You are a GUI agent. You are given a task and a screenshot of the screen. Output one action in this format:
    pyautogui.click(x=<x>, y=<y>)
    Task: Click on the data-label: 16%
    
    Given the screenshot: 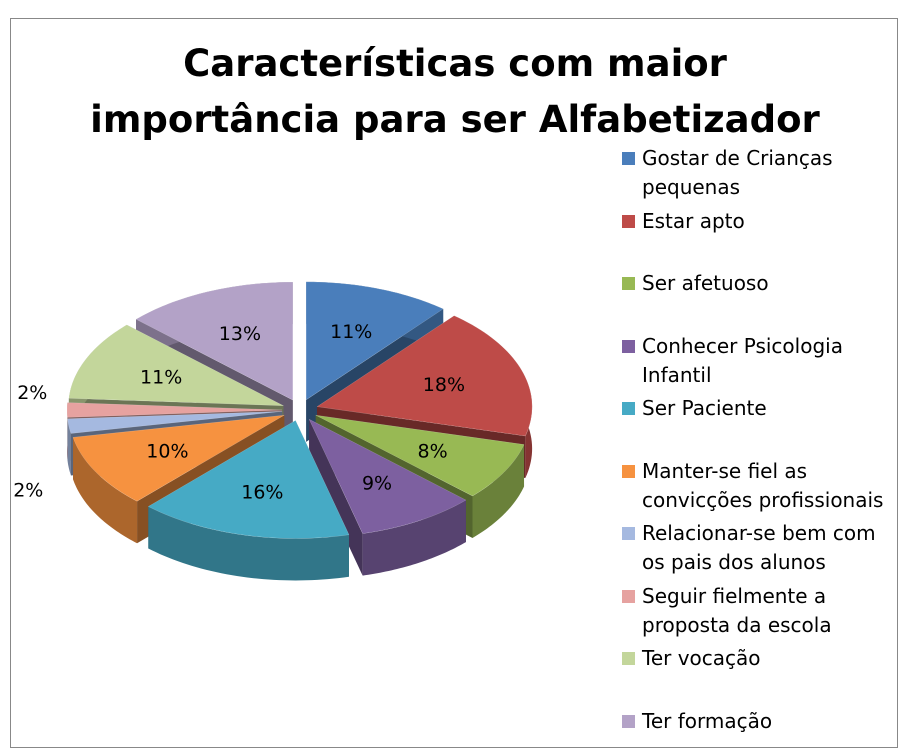 What is the action you would take?
    pyautogui.click(x=262, y=492)
    